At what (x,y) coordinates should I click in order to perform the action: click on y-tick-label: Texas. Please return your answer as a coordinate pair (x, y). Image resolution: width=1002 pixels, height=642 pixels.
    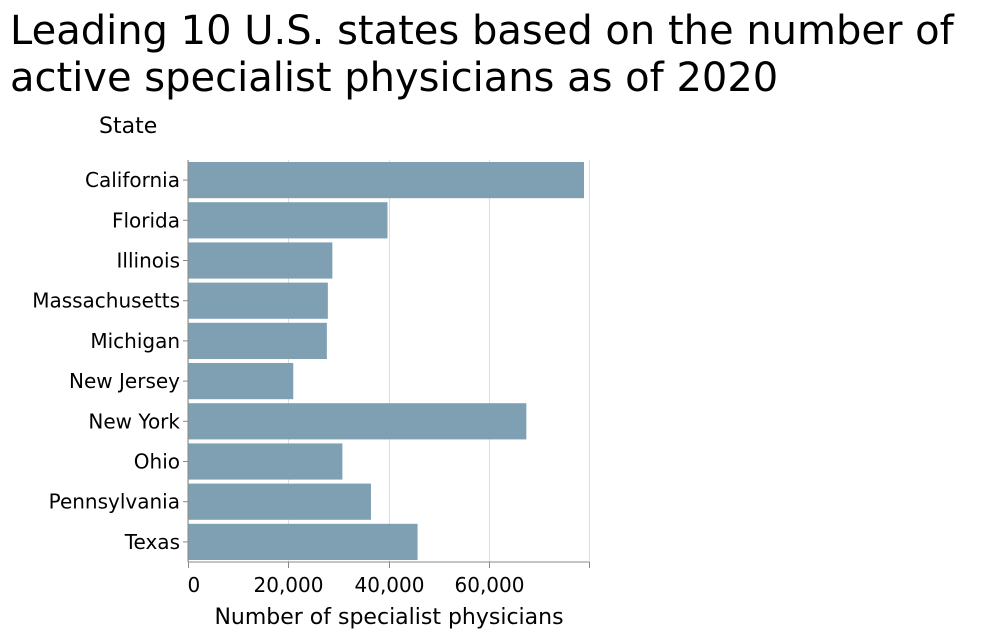
    Looking at the image, I should click on (152, 542).